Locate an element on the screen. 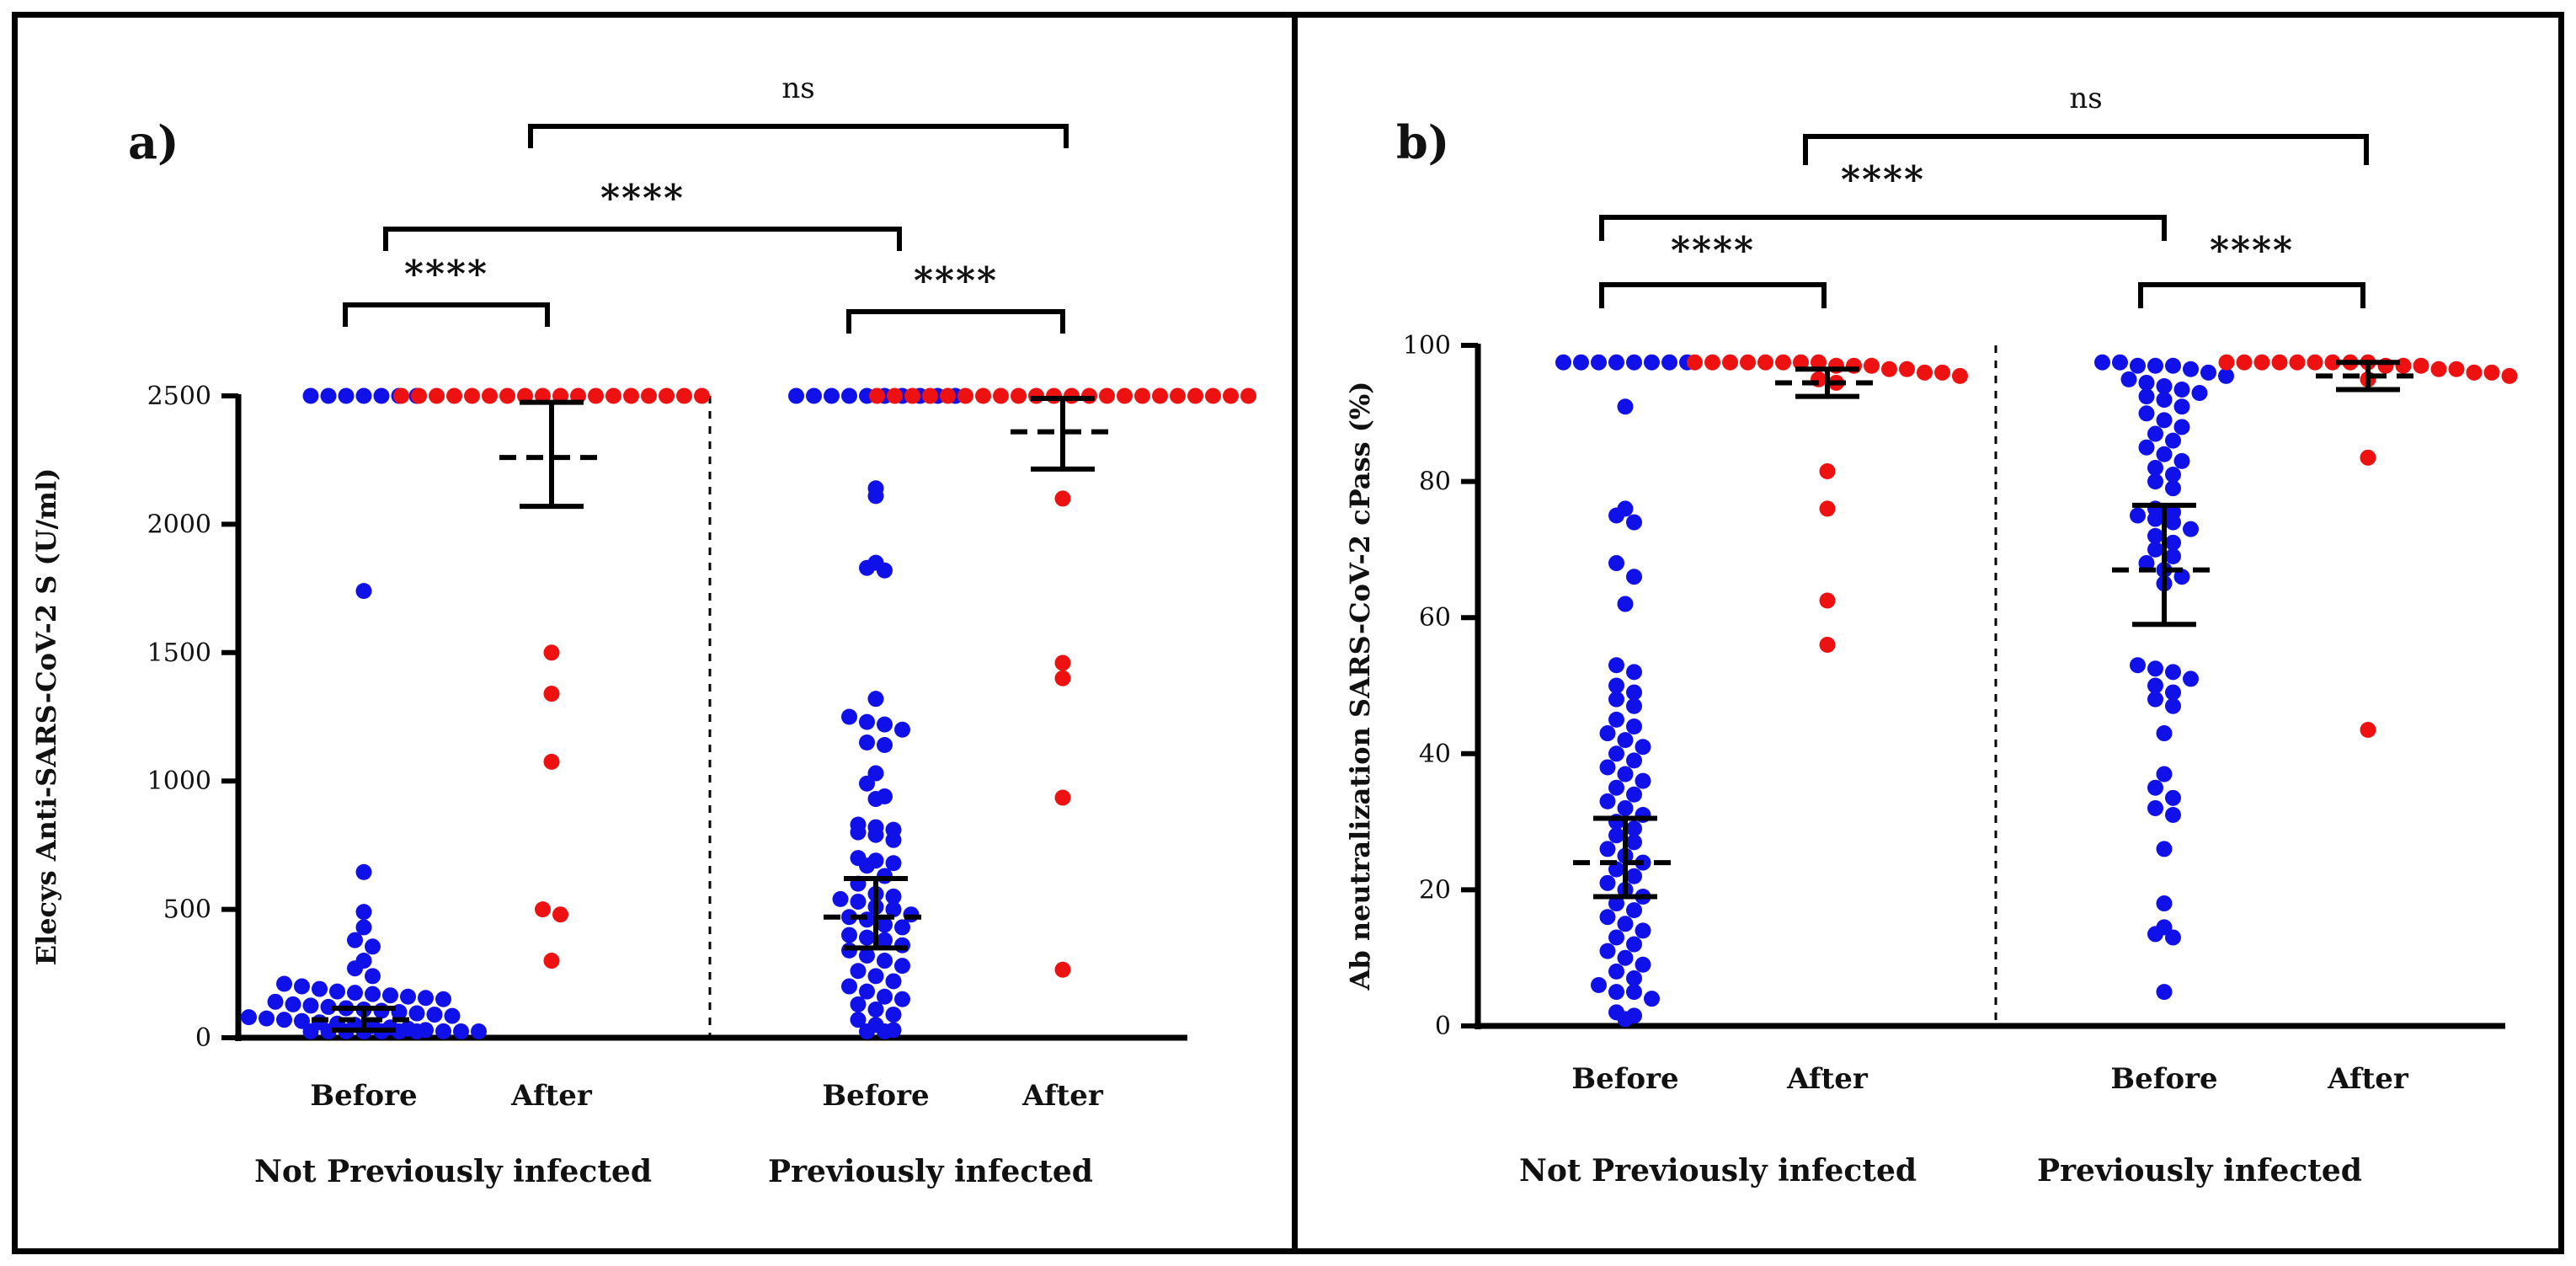 The image size is (2576, 1266). bracket-line is located at coordinates (1713, 295).